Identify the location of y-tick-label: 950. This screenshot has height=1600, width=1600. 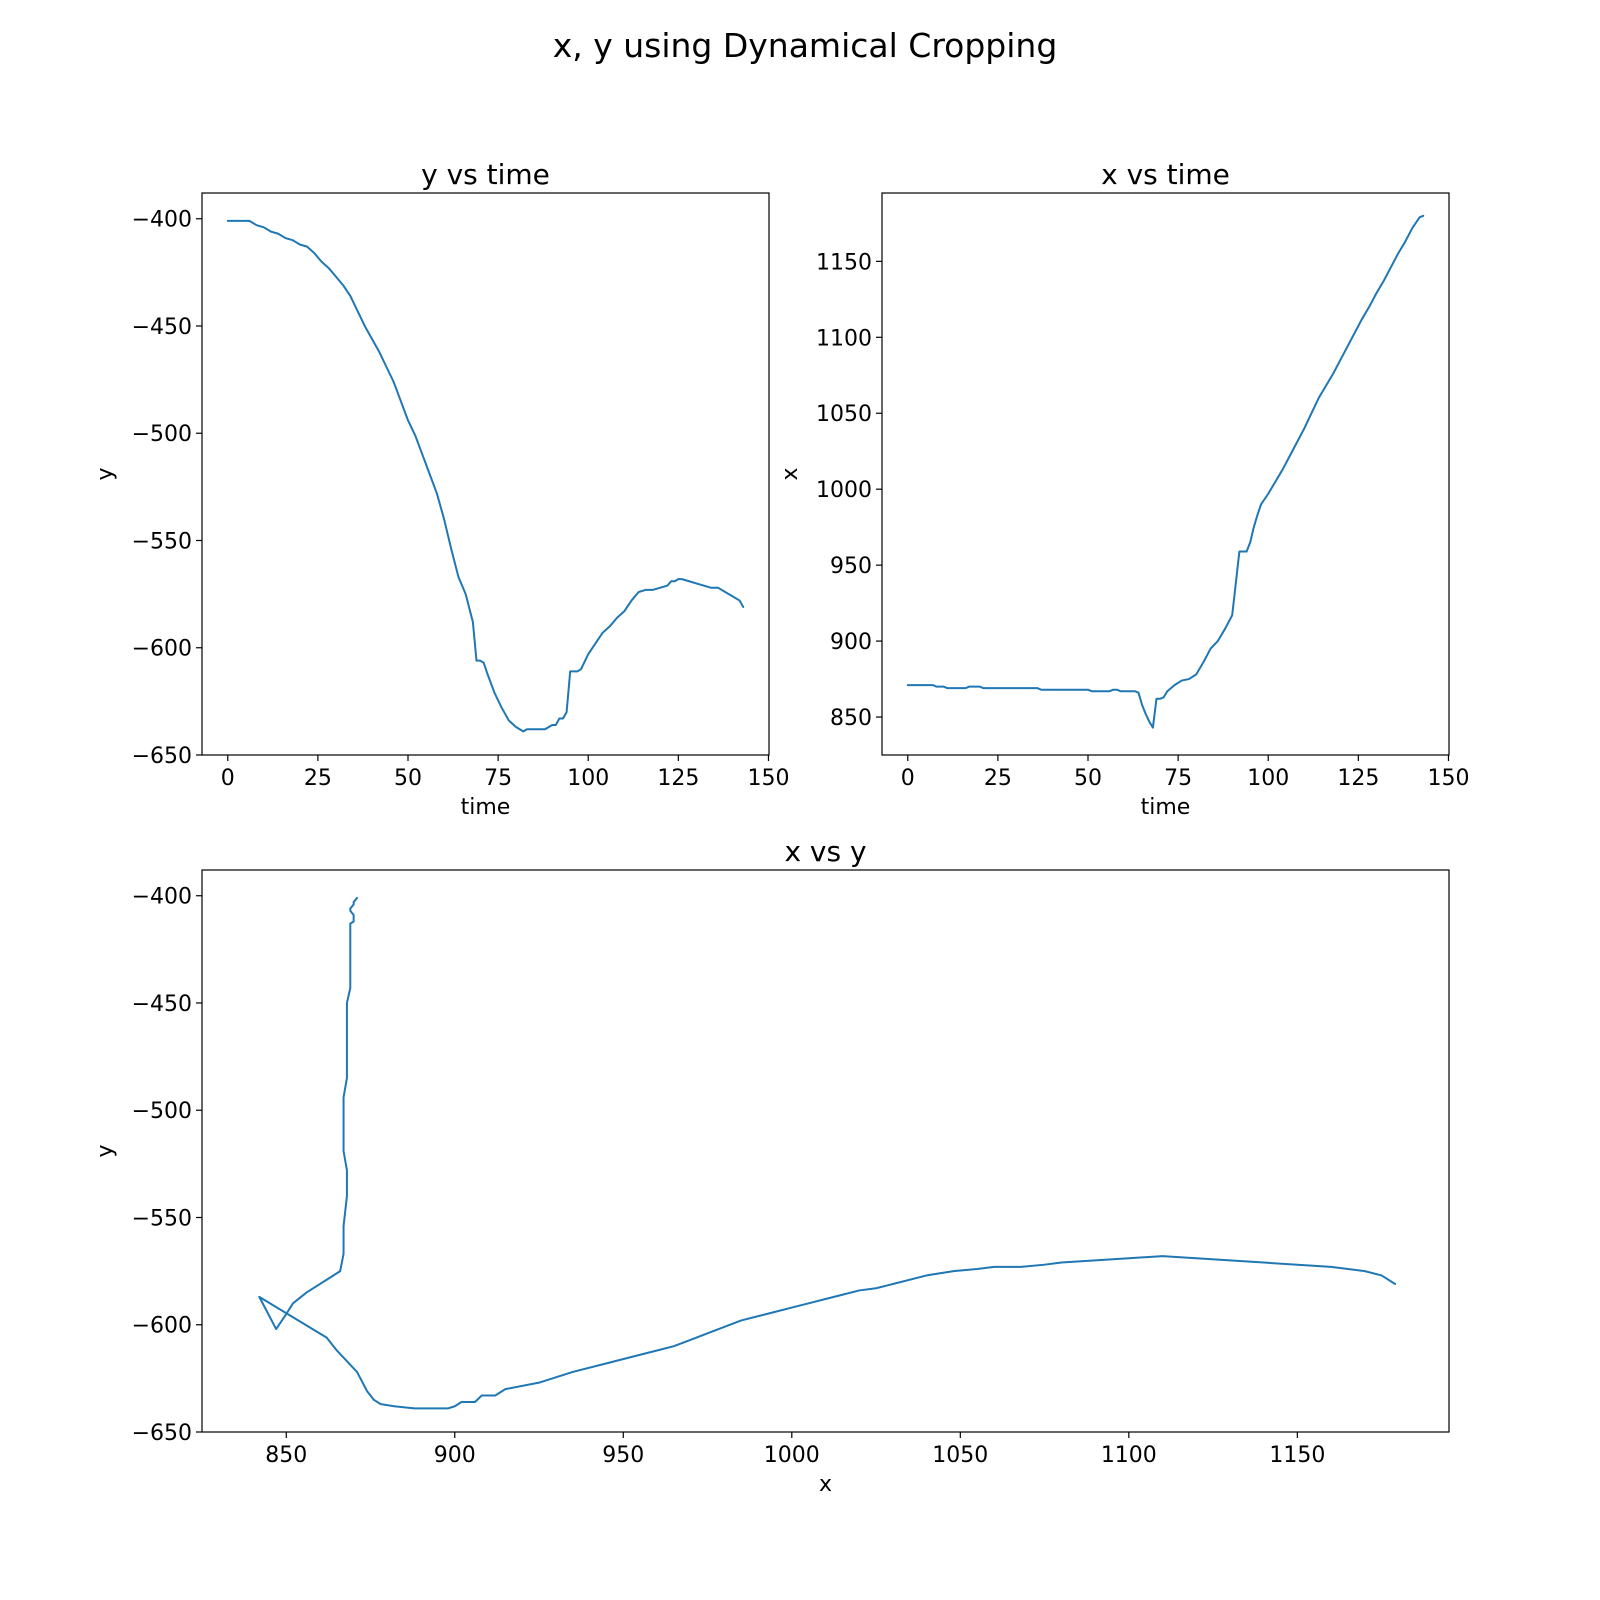
(851, 566).